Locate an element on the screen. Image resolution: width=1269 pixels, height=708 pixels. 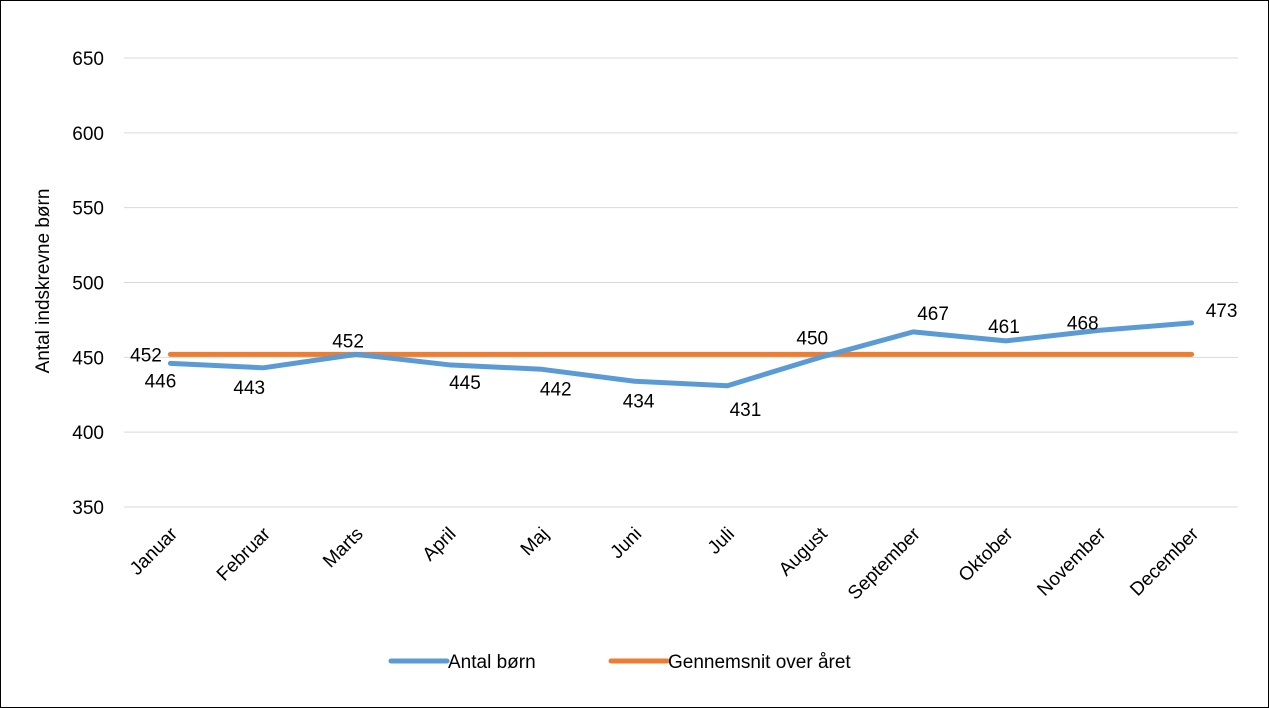
data-label: 431 is located at coordinates (746, 410).